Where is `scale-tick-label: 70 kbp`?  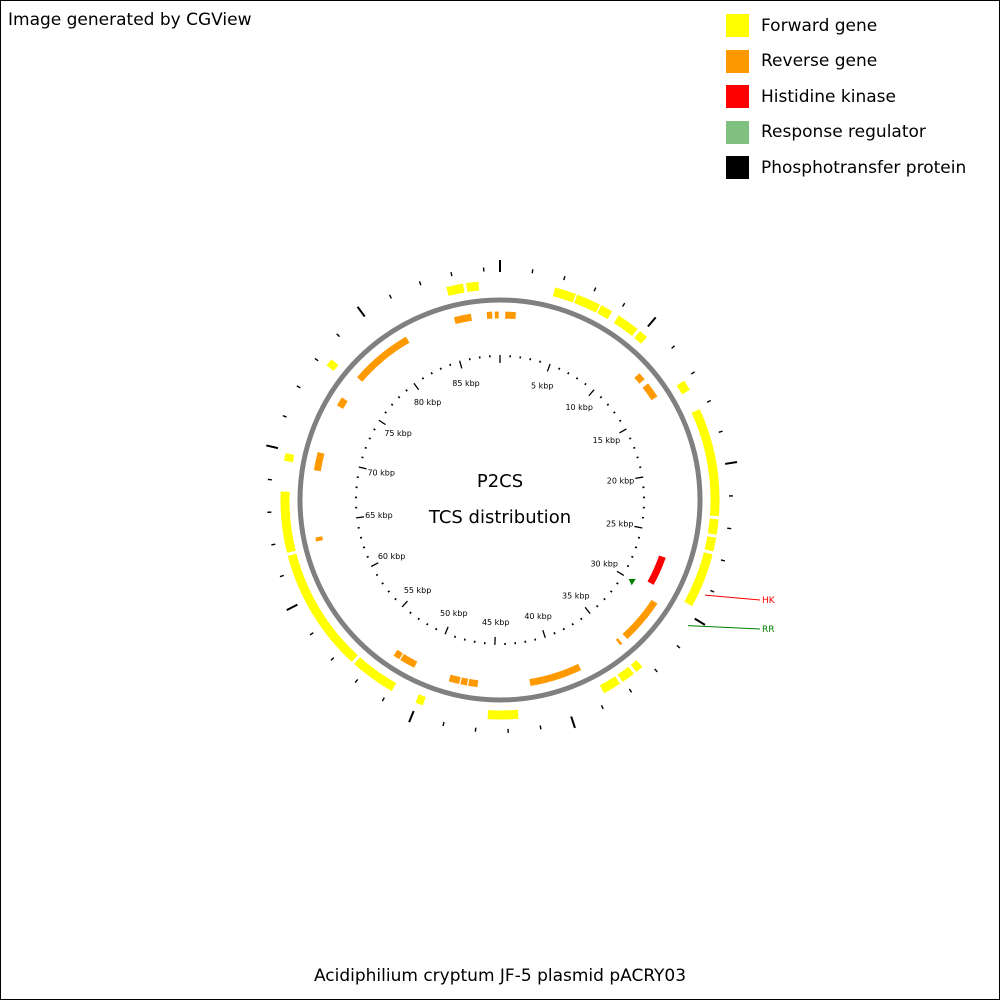
scale-tick-label: 70 kbp is located at coordinates (381, 472).